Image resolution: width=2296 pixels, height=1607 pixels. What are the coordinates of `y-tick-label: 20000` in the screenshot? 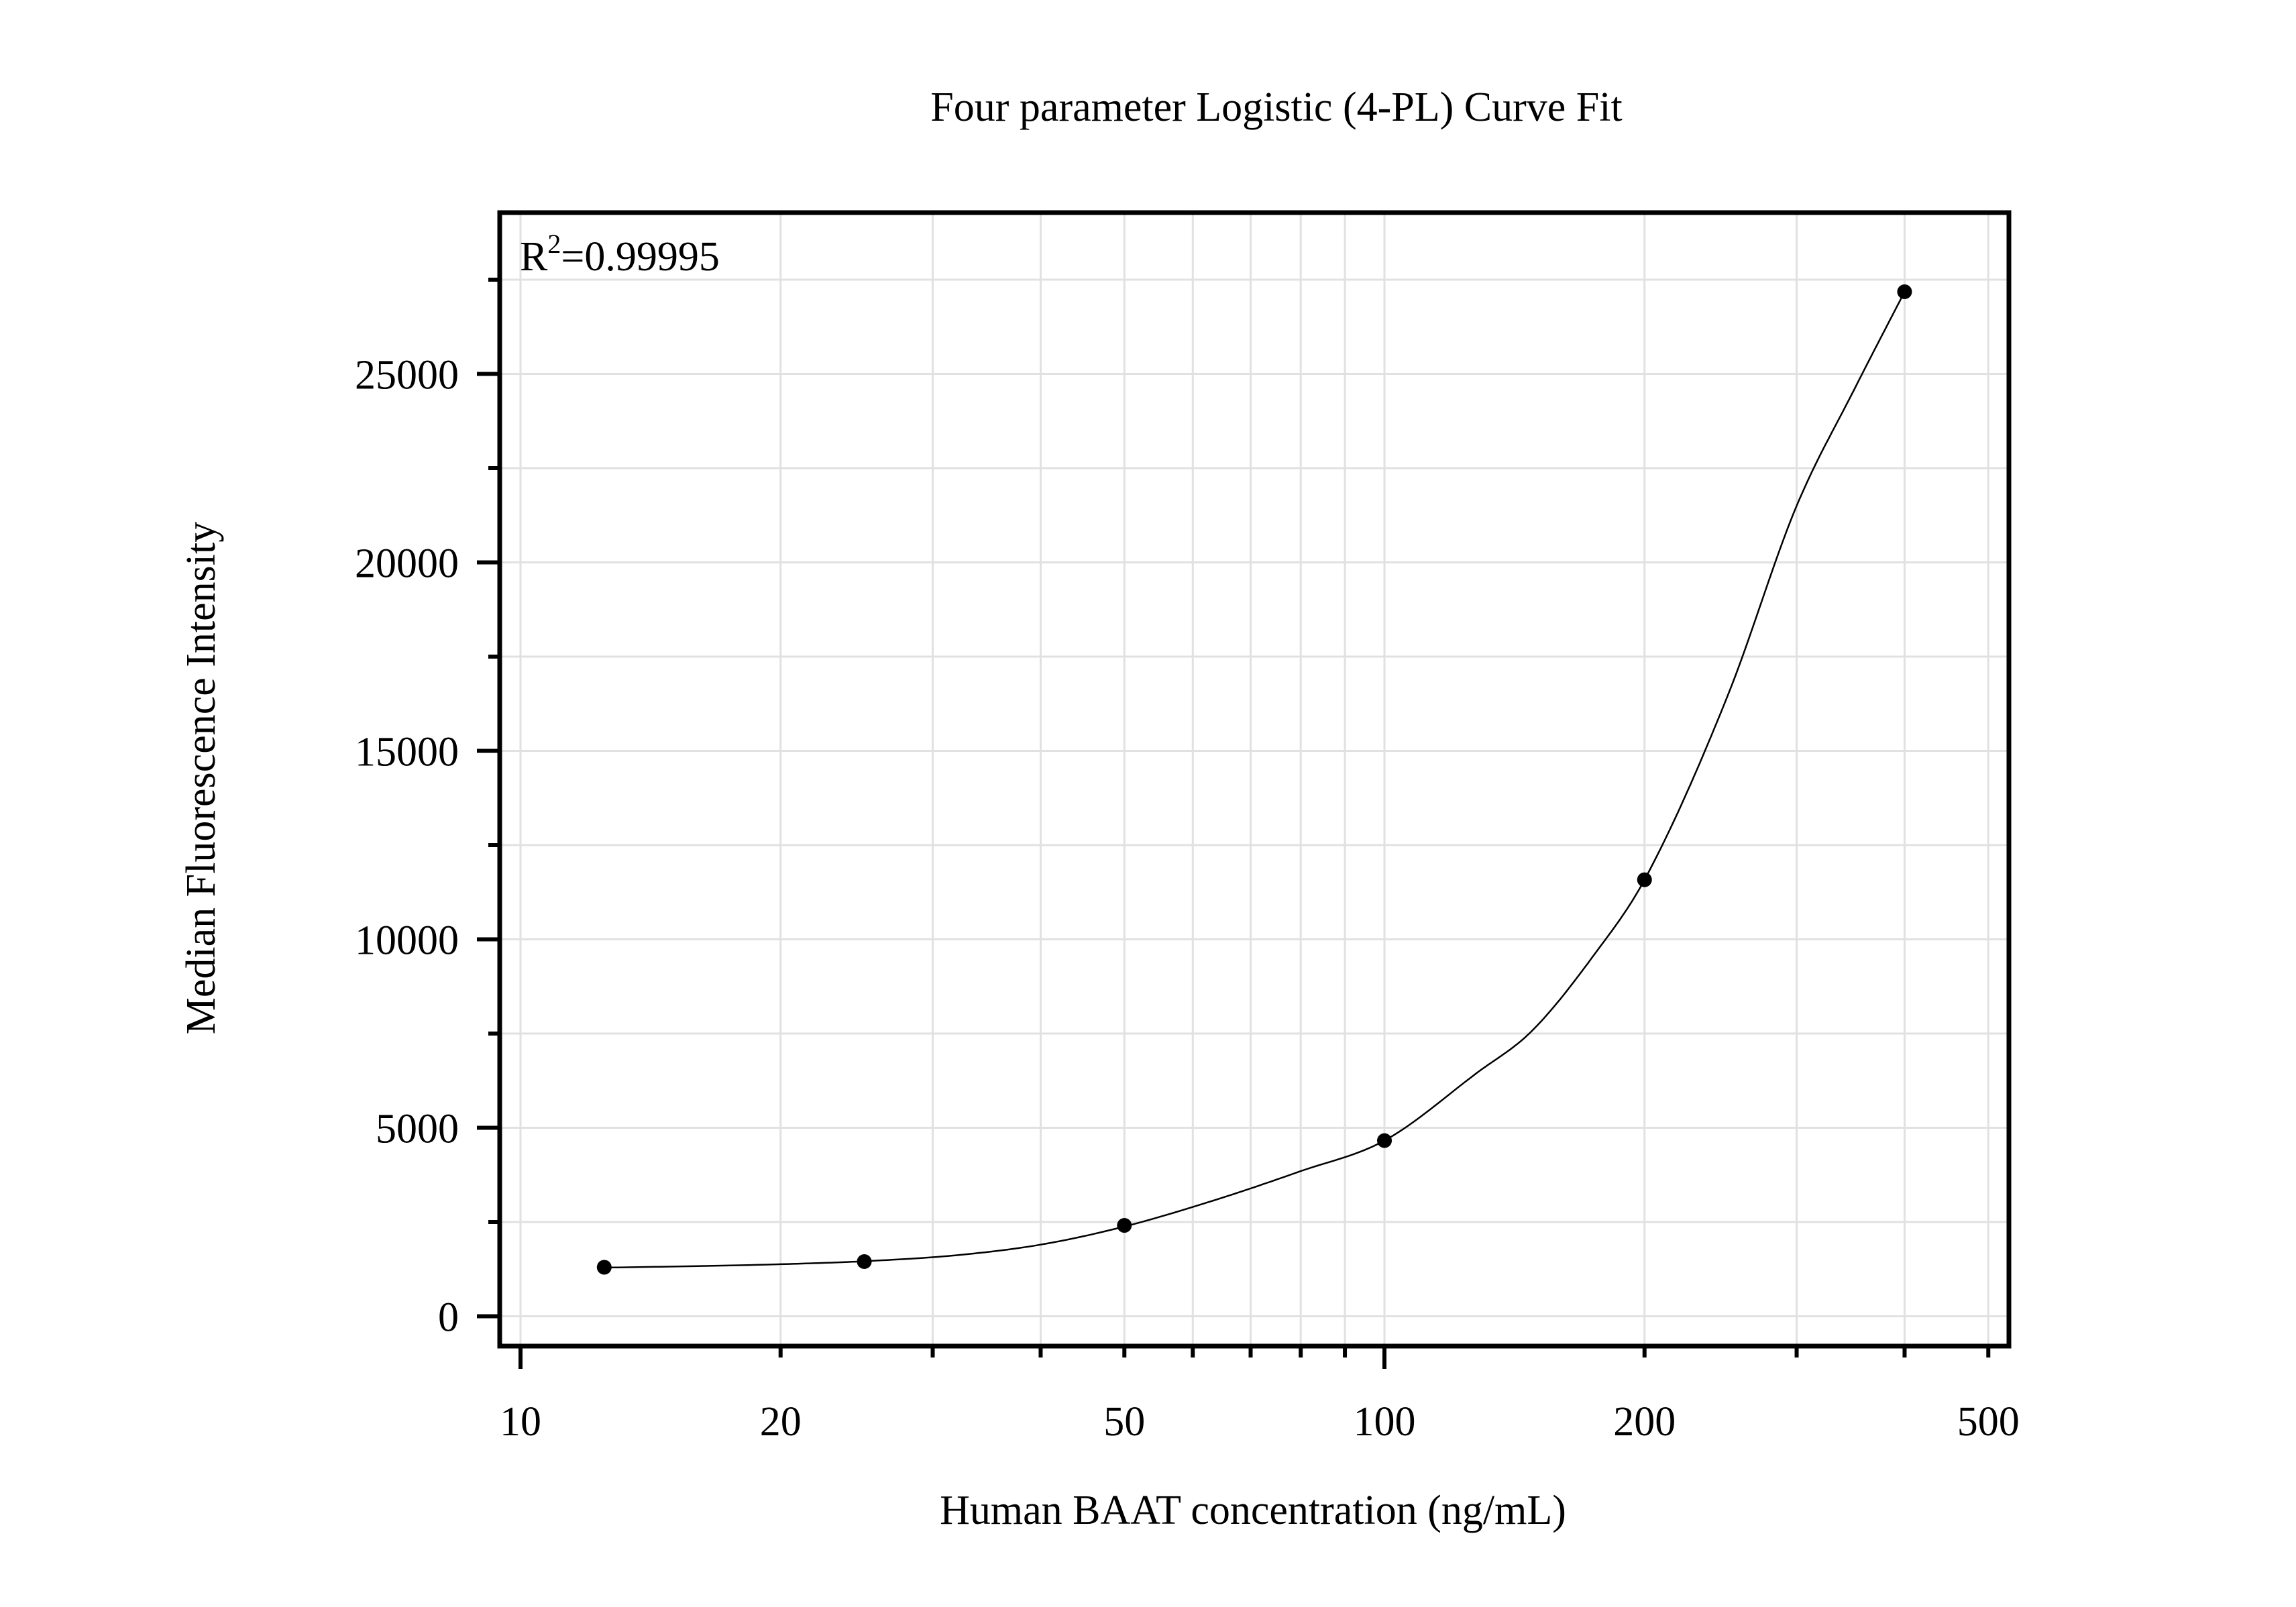 It's located at (407, 564).